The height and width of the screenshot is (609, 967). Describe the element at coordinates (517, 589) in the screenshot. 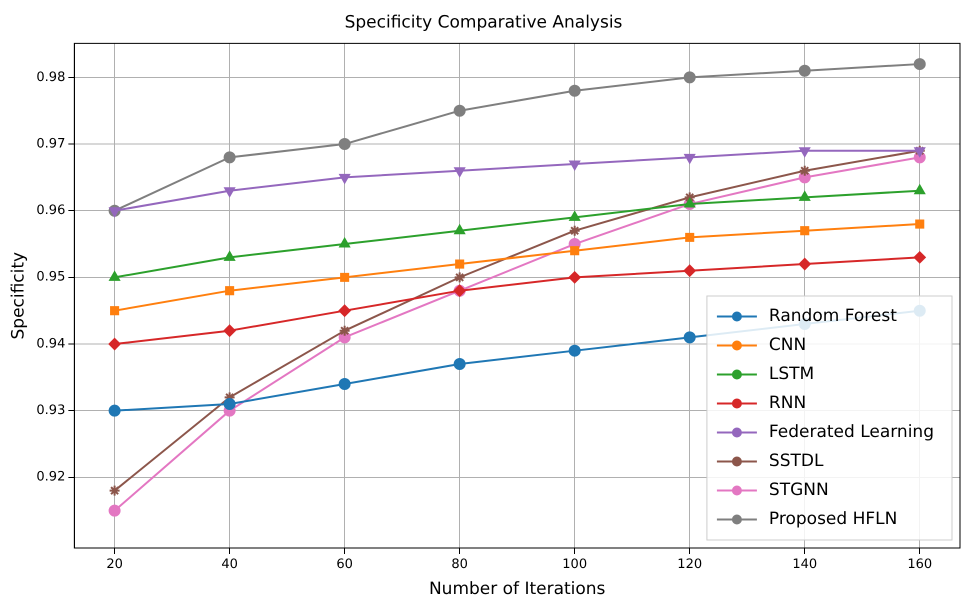

I see `x-axis-title: Number of Iterations` at that location.